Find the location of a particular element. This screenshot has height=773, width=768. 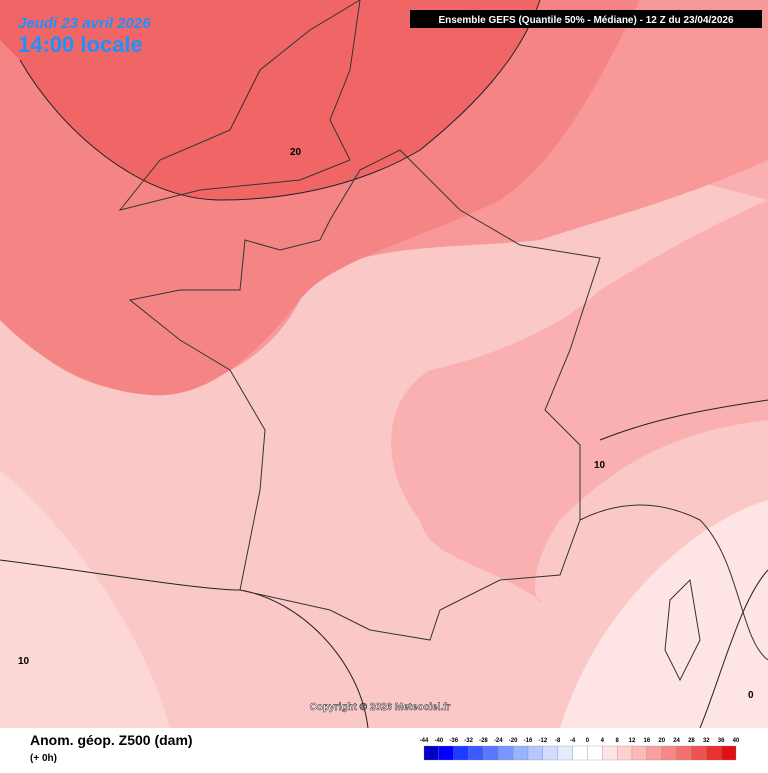

copyright: Copyright © 2026 Meteociel.fr is located at coordinates (380, 707).